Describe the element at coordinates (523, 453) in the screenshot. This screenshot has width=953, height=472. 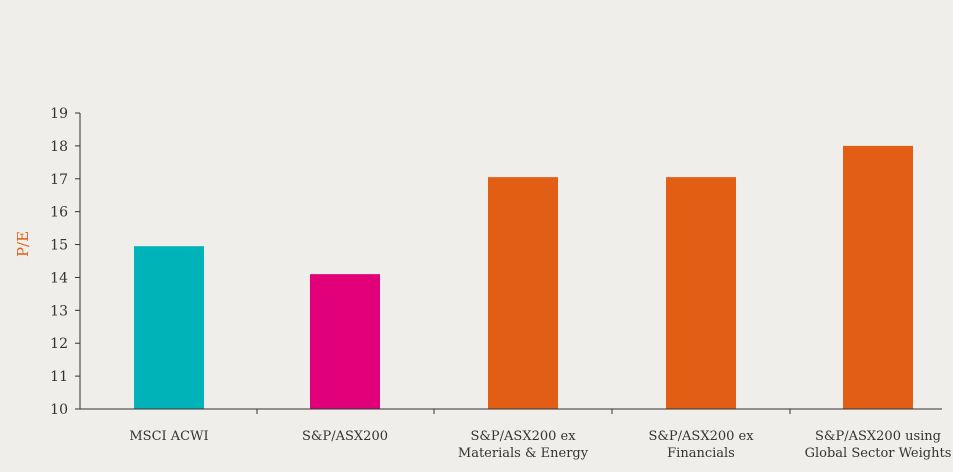
I see `x-tick-label: Materials & Energy` at that location.